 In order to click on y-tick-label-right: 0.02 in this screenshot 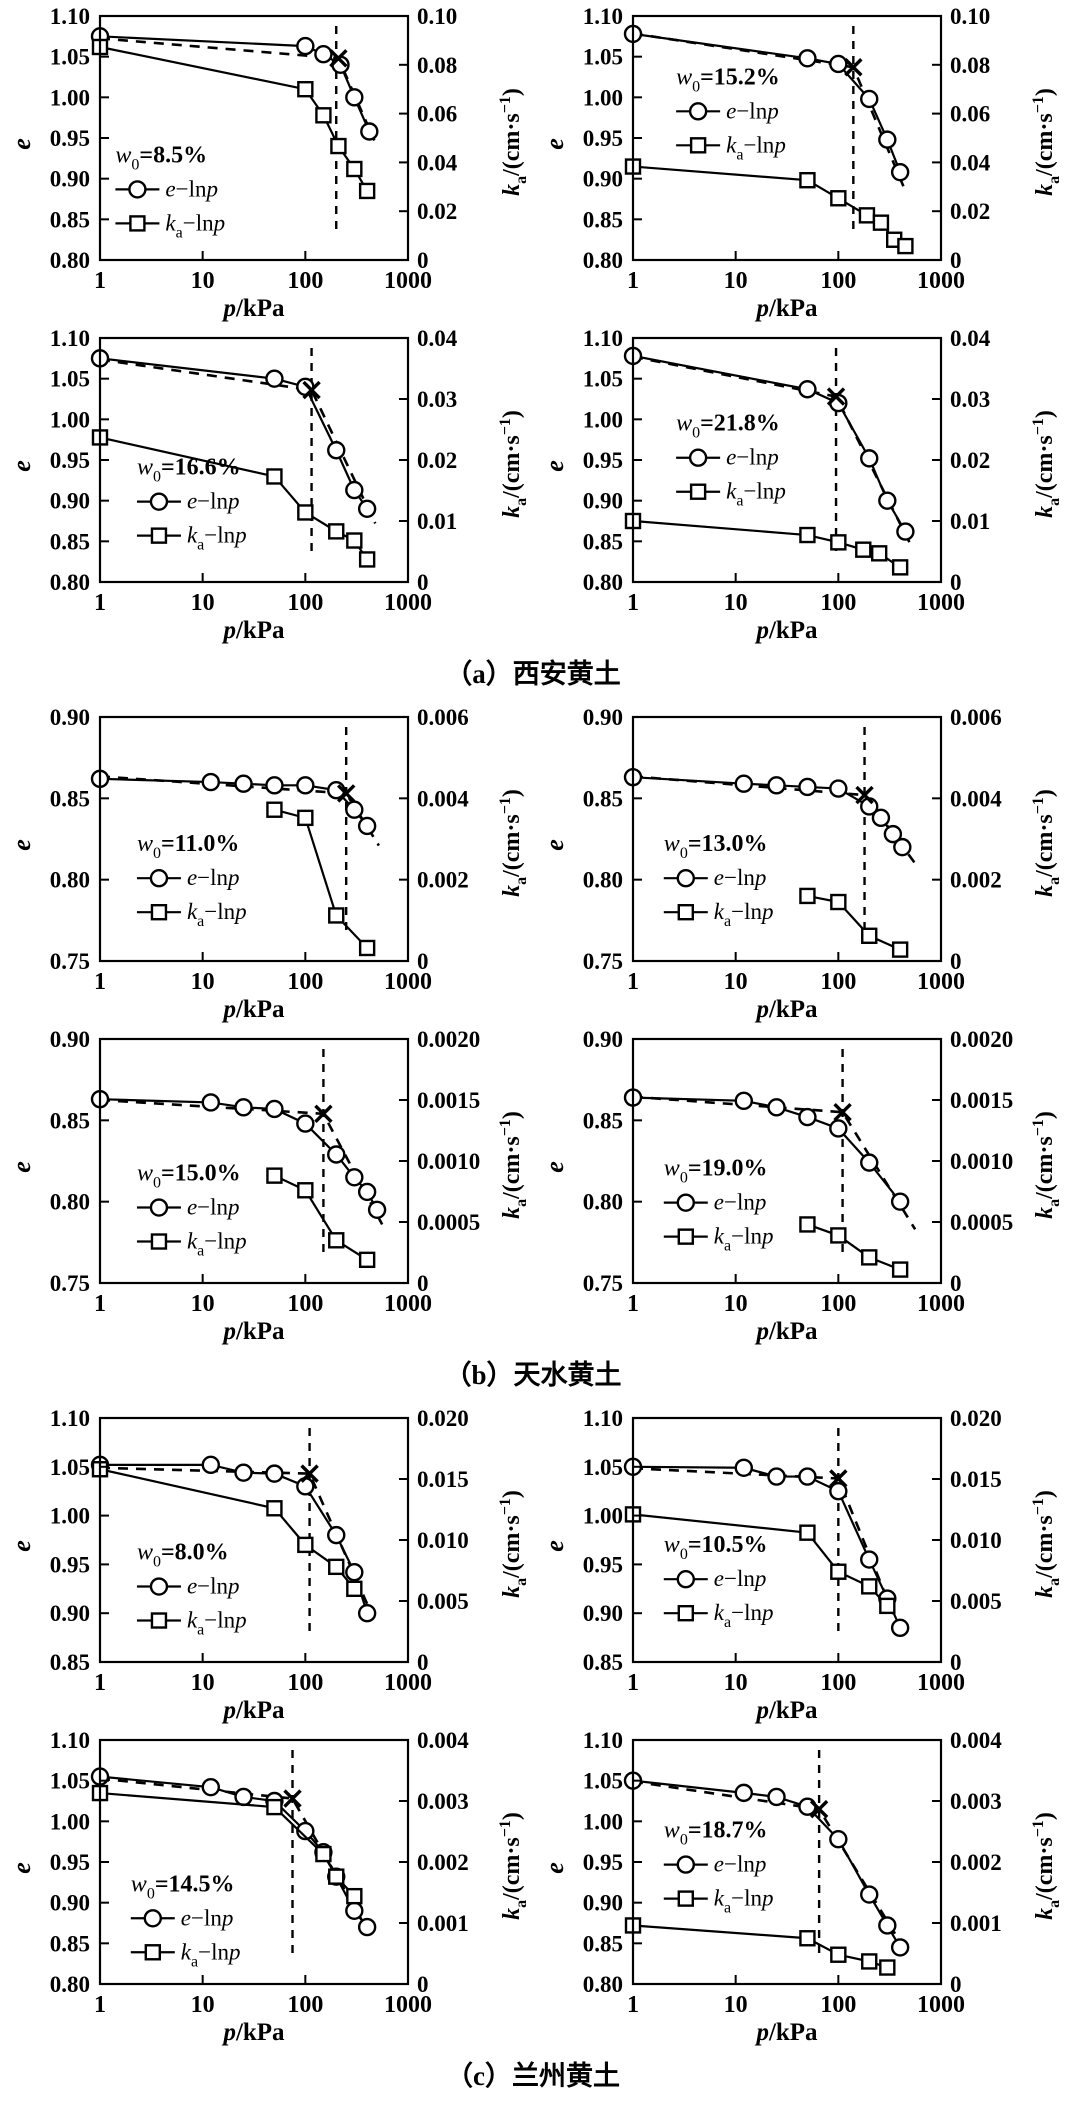, I will do `click(970, 211)`.